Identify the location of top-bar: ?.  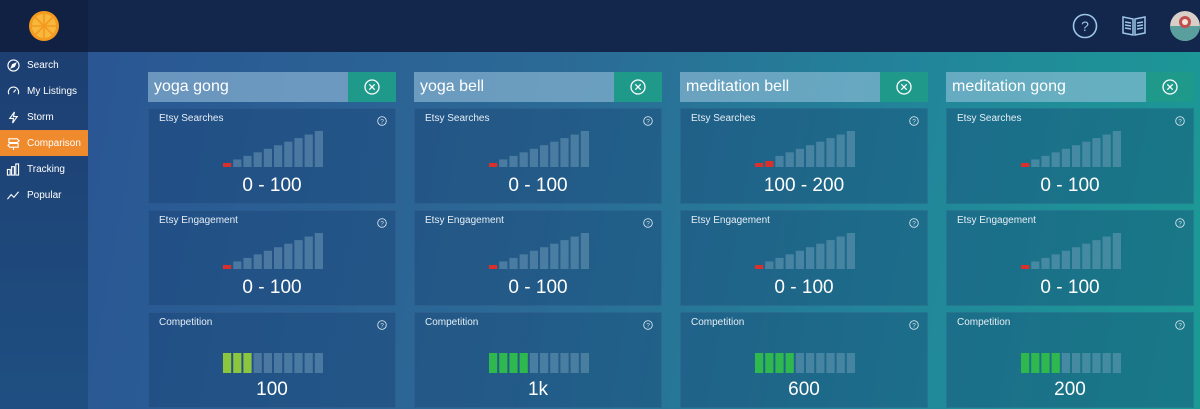
(600, 26).